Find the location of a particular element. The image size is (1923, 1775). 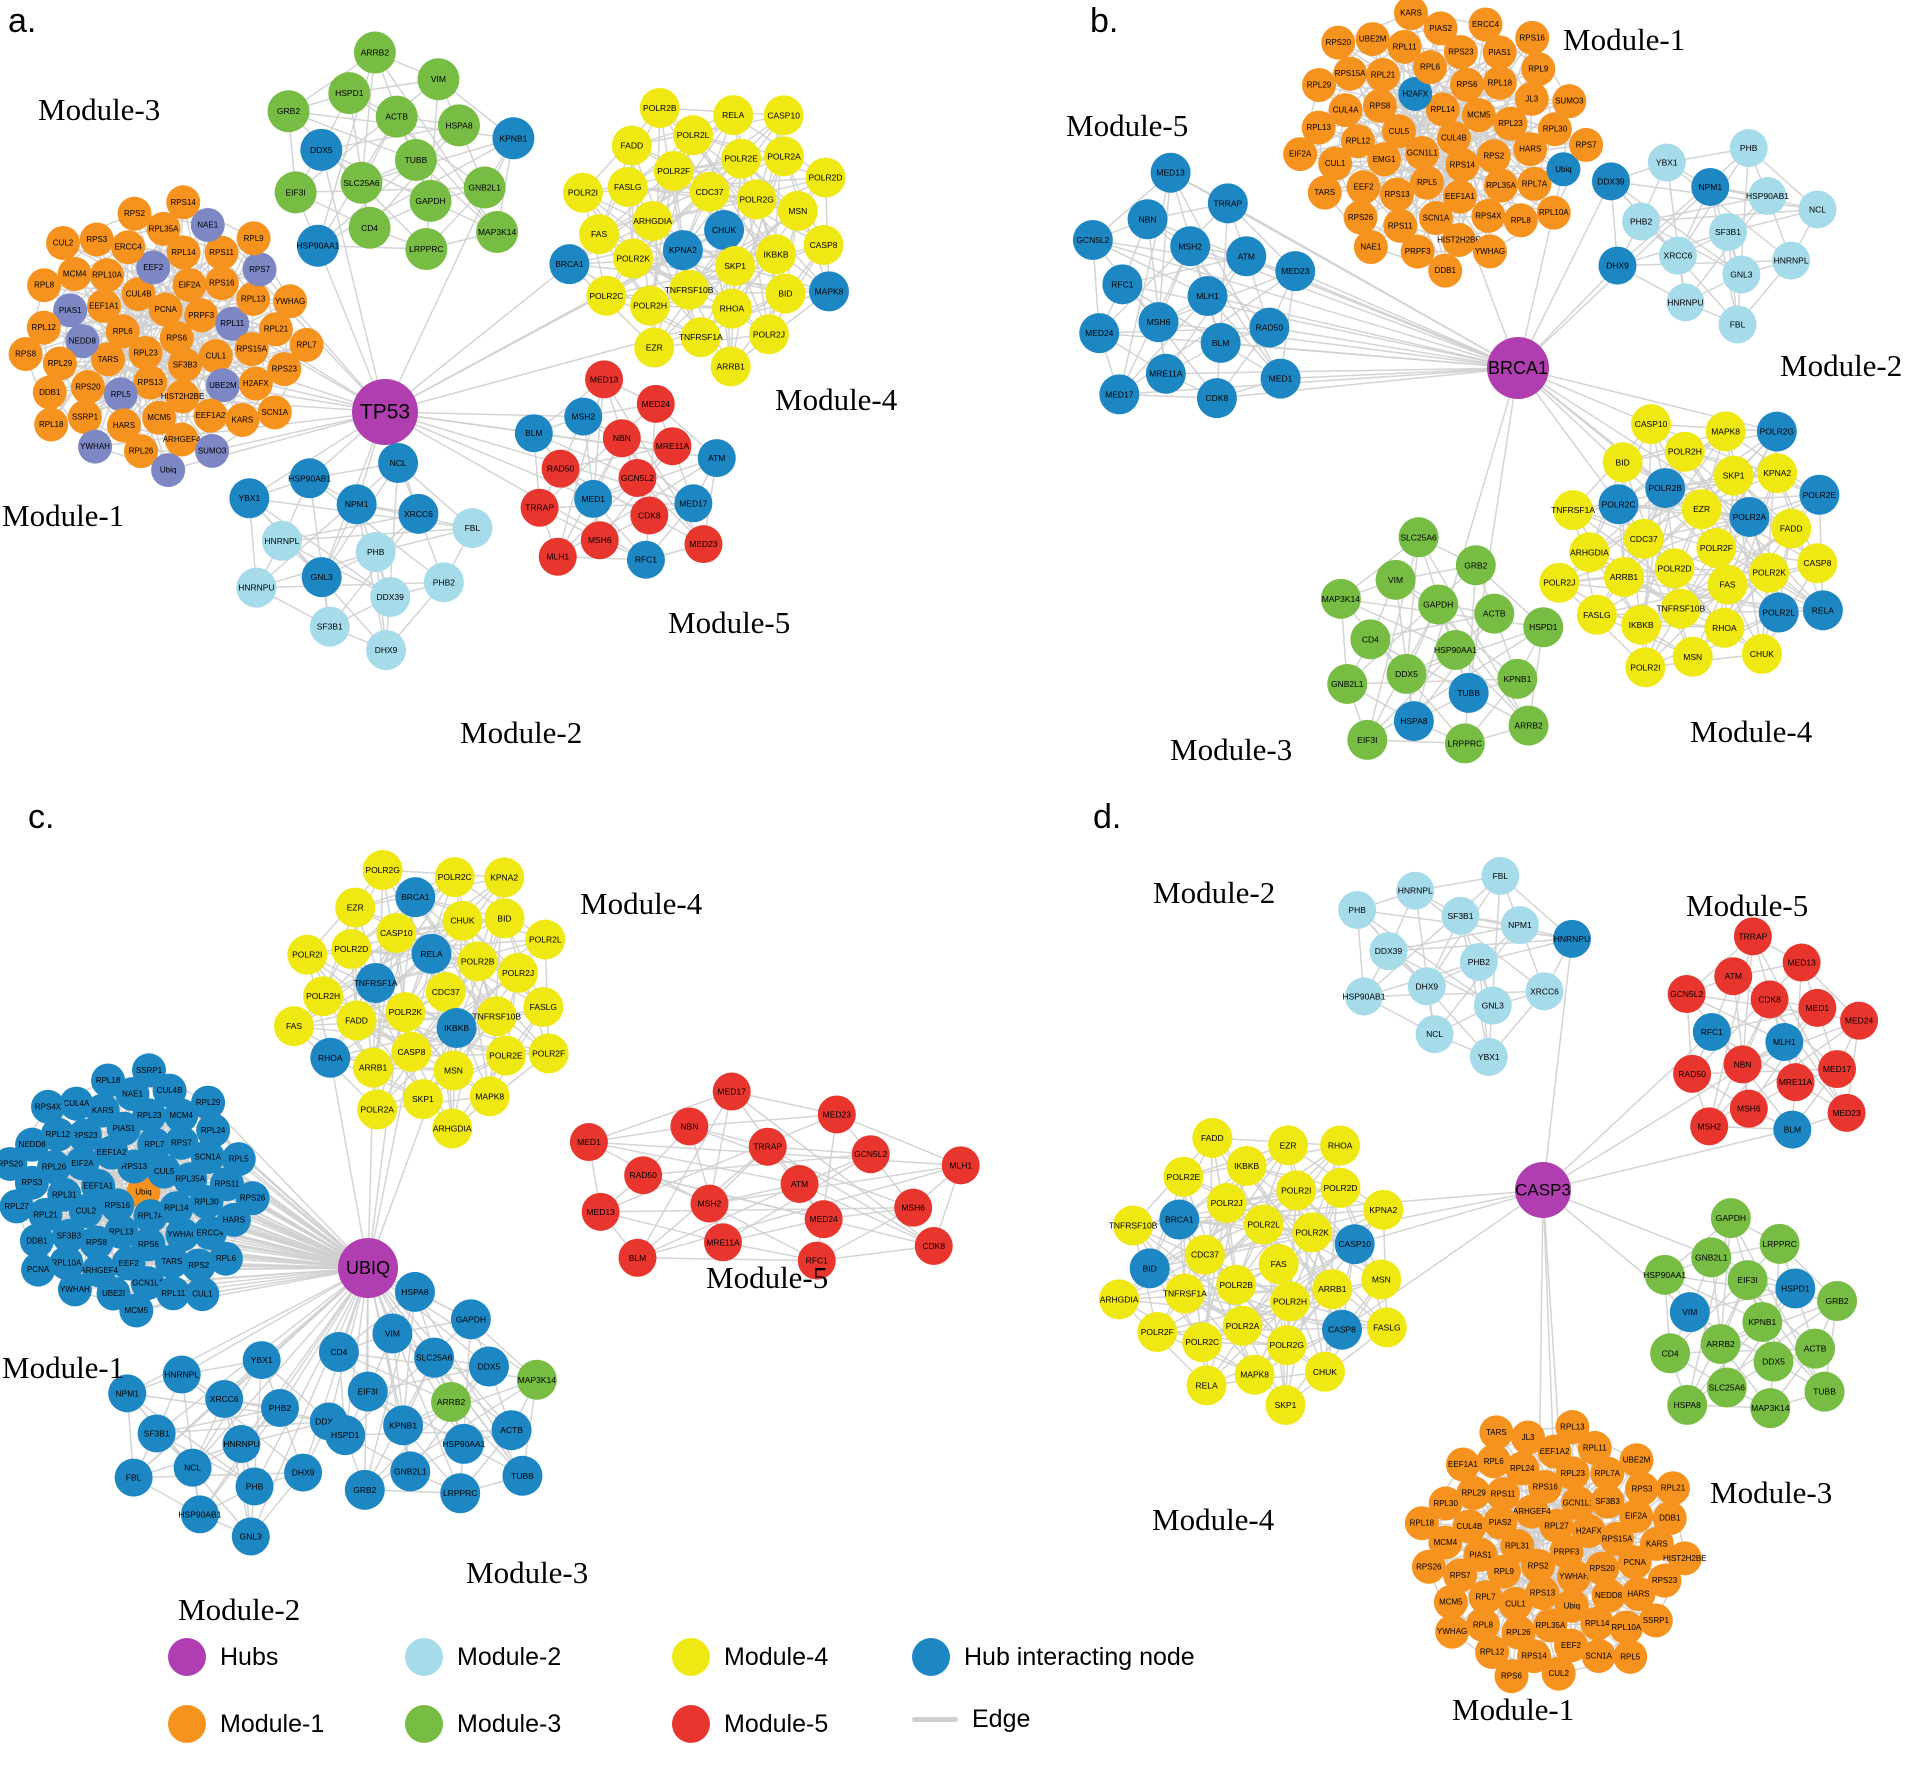

node: POLR2C is located at coordinates (1618, 504).